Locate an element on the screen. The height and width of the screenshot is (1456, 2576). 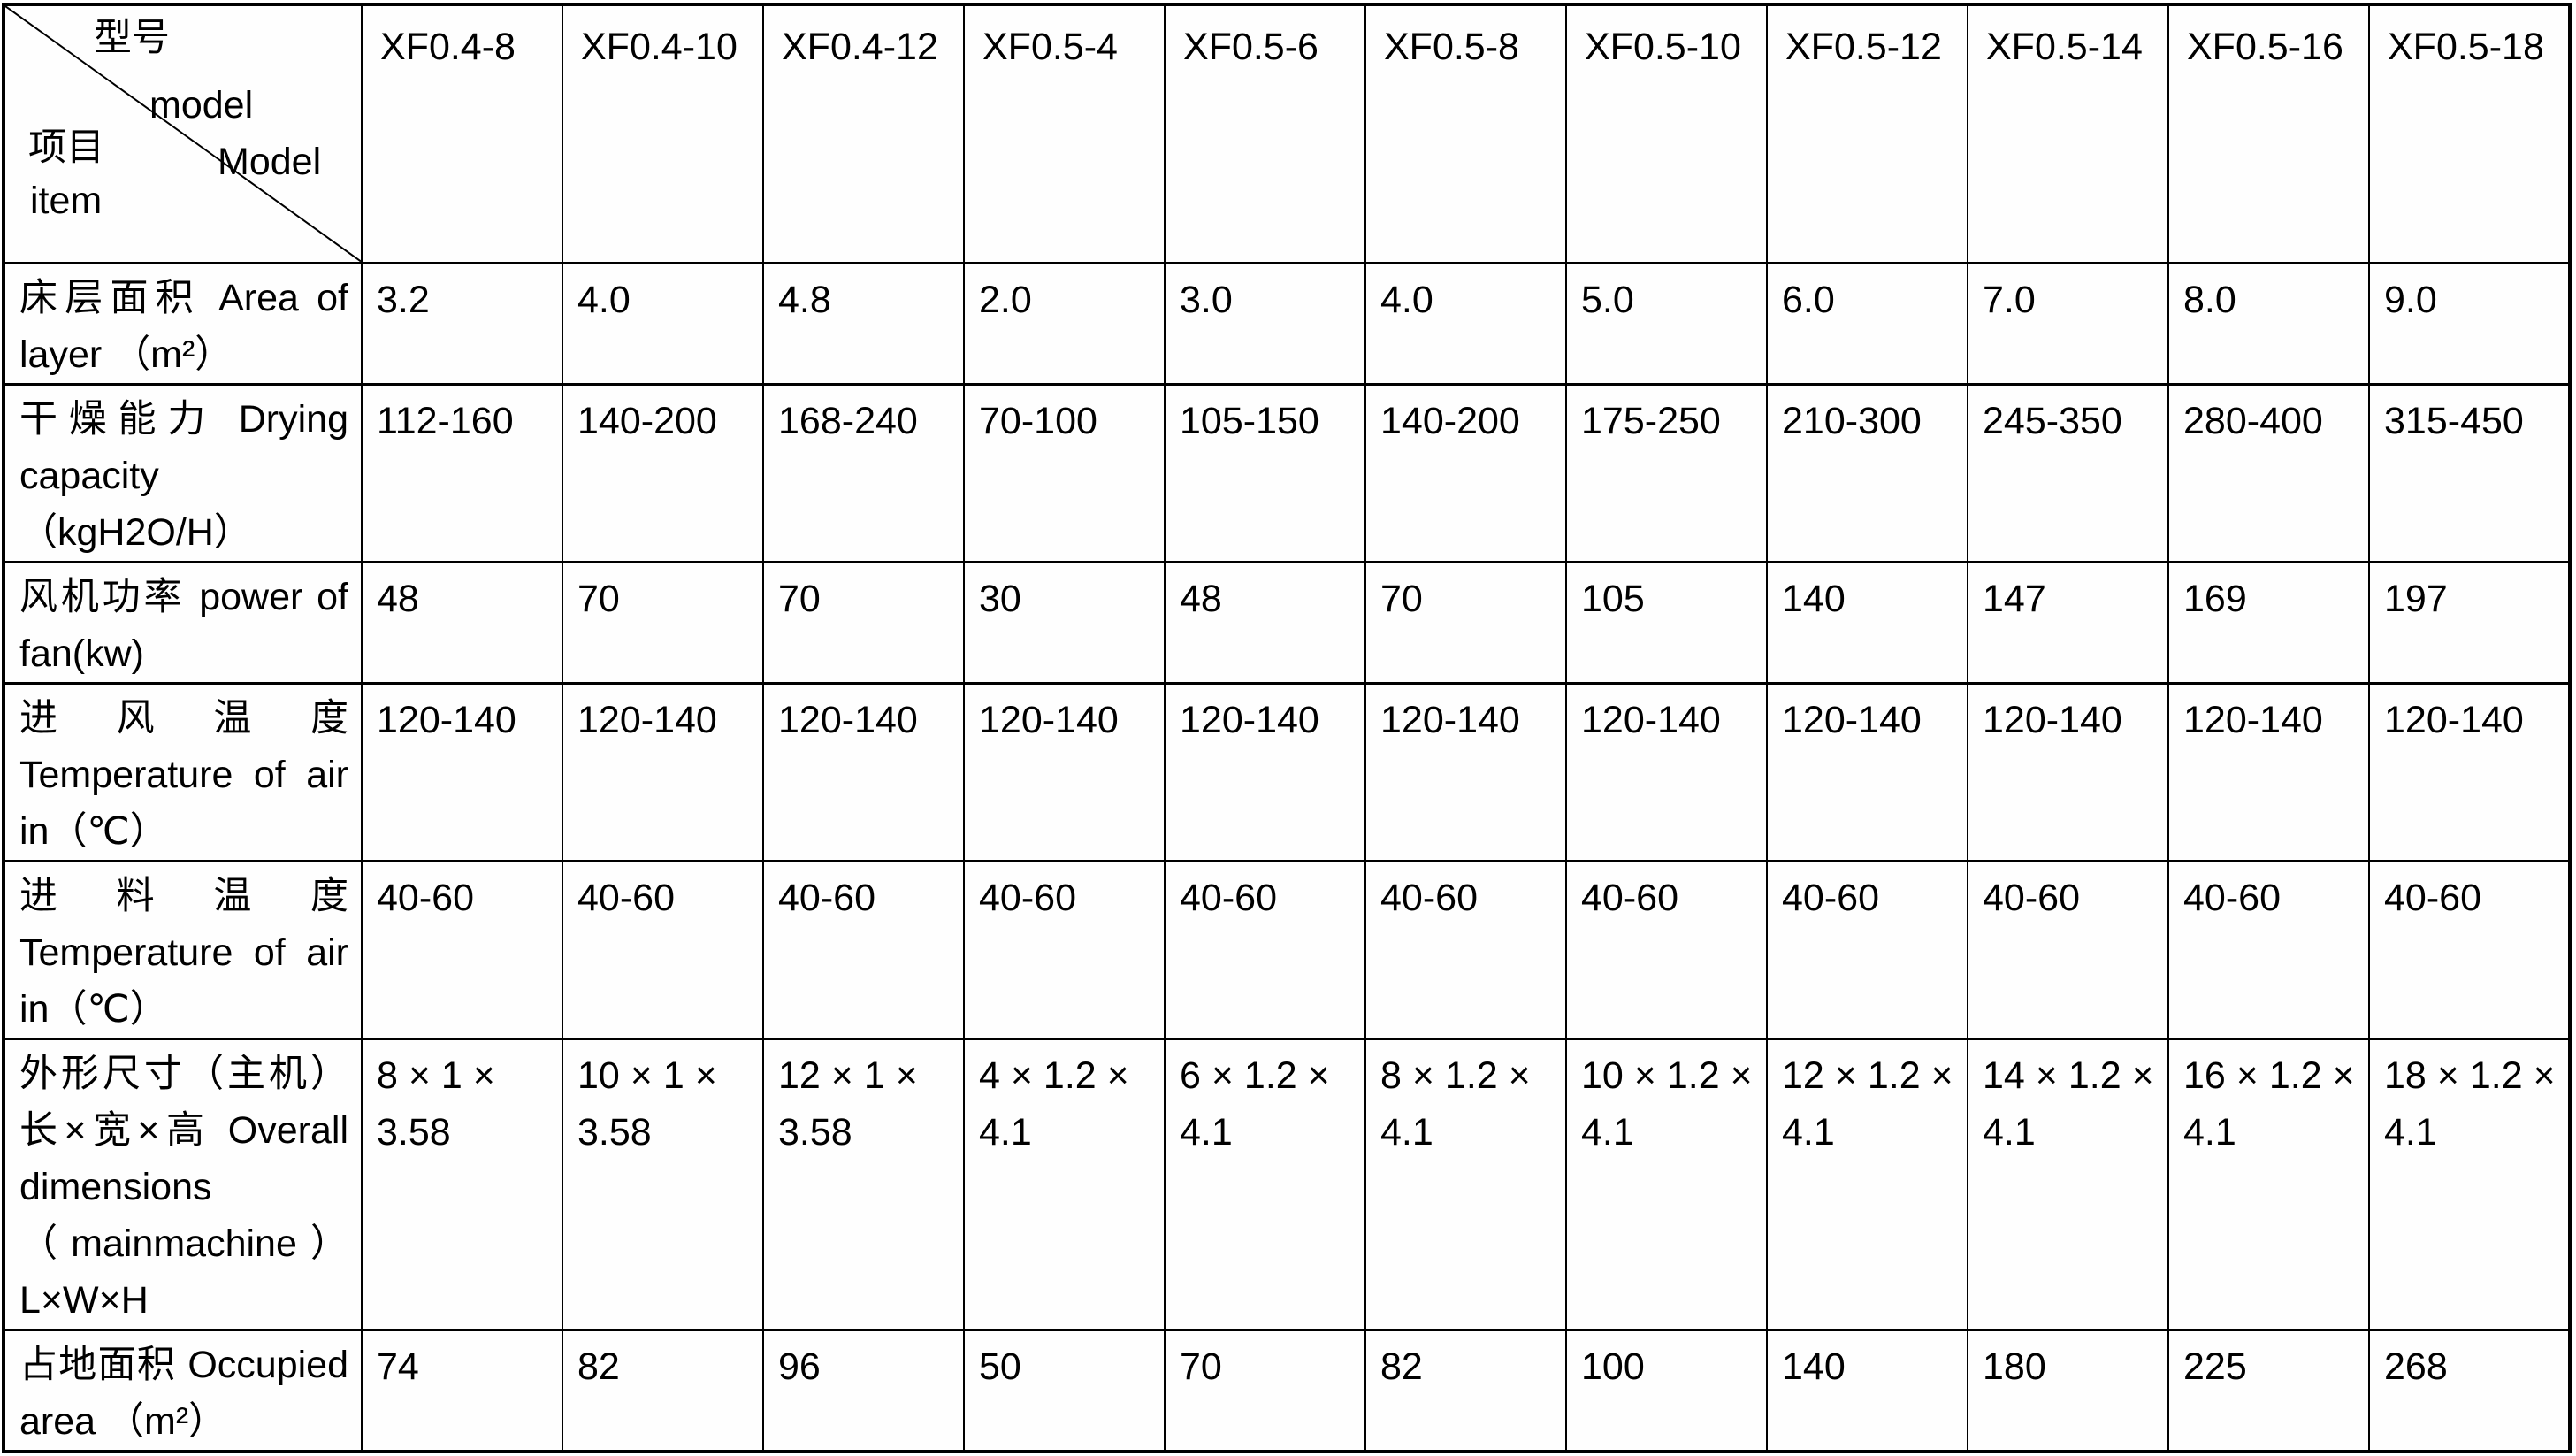
spec-cell: 169 is located at coordinates (2269, 622).